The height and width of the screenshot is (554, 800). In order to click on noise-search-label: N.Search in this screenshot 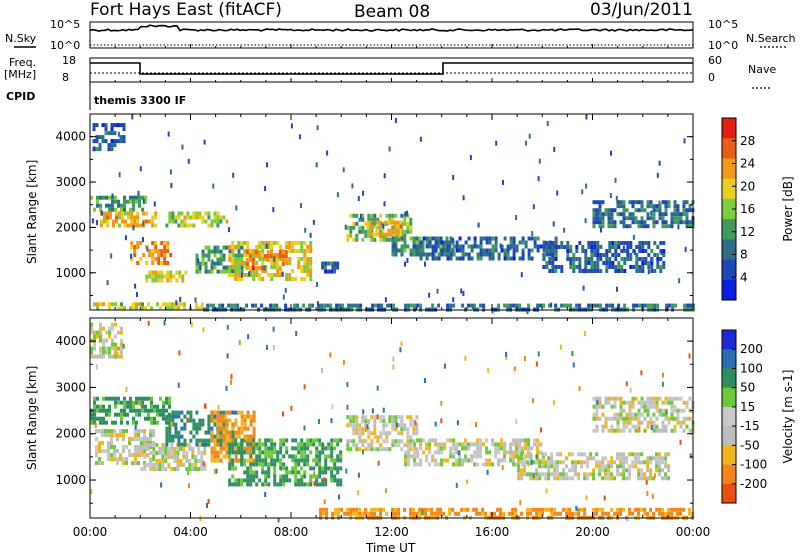, I will do `click(771, 38)`.